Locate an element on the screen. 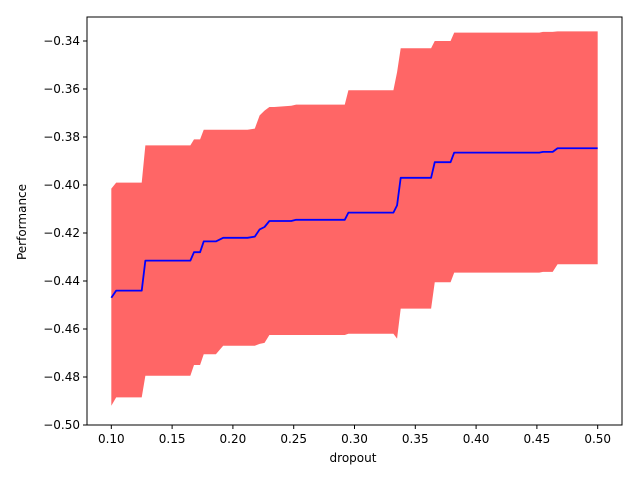 This screenshot has width=640, height=480. y-tick-label: −0.48 is located at coordinates (61, 377).